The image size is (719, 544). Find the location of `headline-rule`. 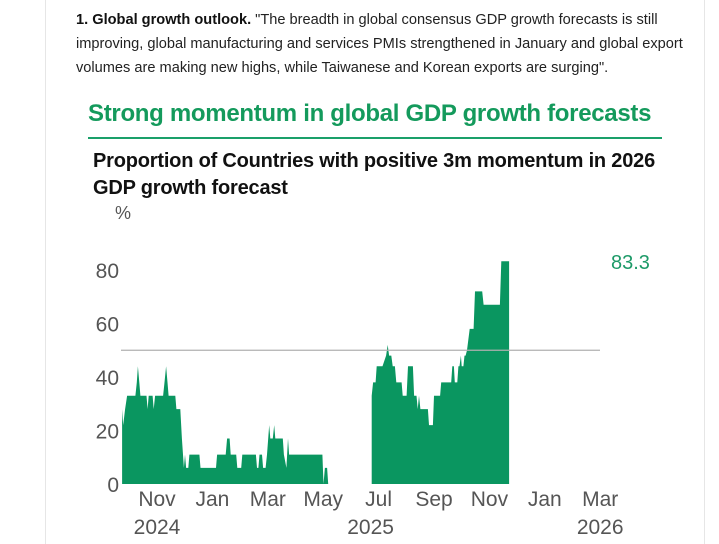

headline-rule is located at coordinates (375, 138).